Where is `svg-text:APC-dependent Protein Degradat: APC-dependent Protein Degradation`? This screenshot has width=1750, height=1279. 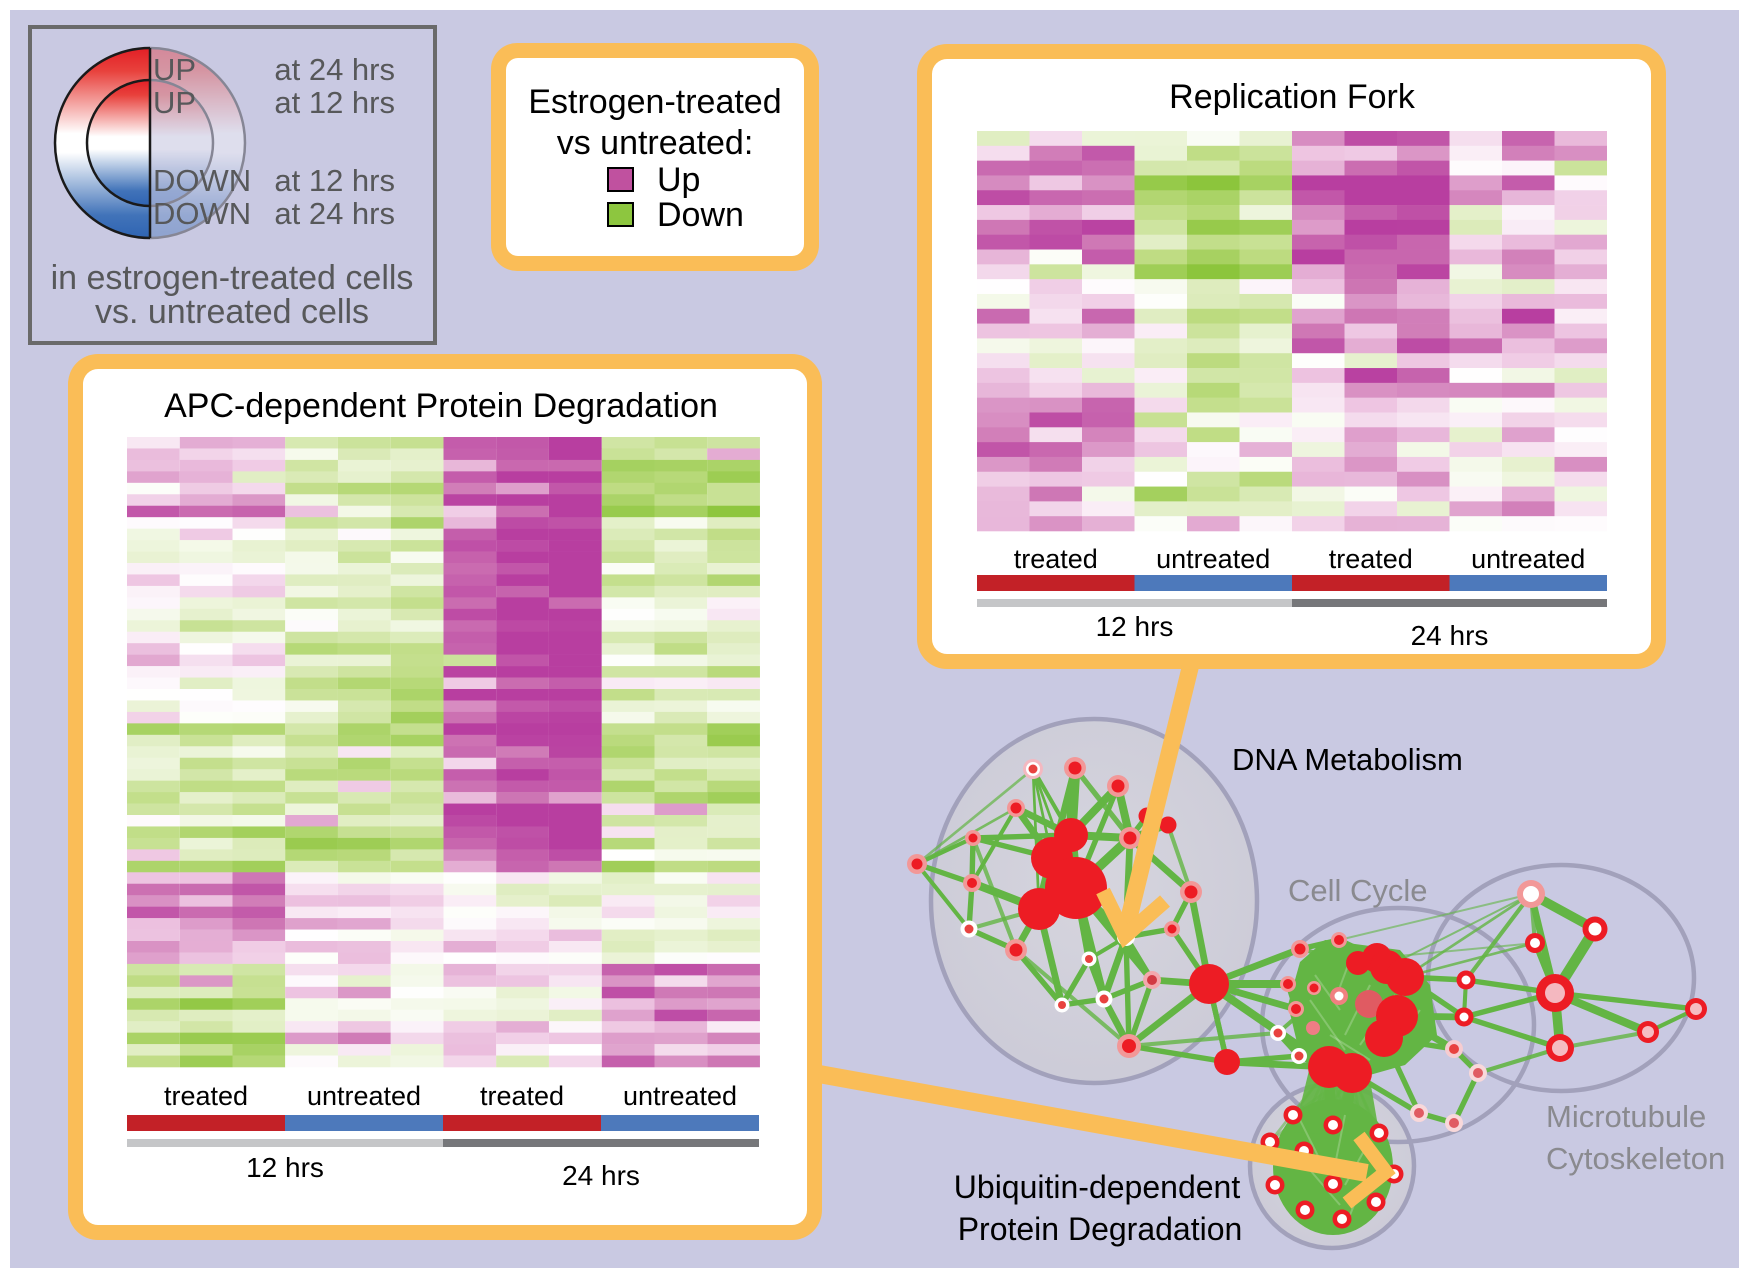
svg-text:APC-dependent Protein Degradat: APC-dependent Protein Degradation is located at coordinates (441, 406).